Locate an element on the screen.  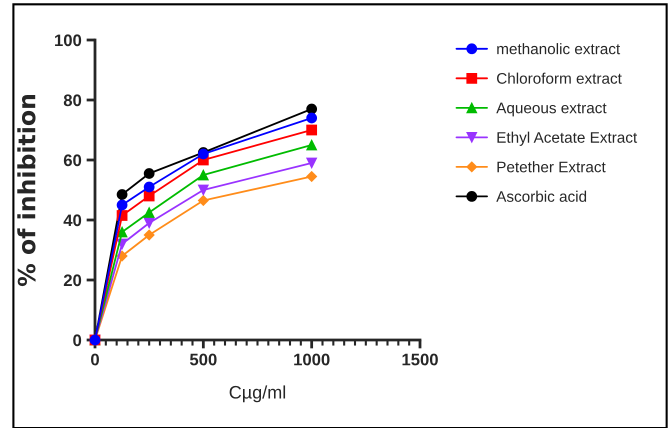
legend-label: Aqueous extract is located at coordinates (551, 109).